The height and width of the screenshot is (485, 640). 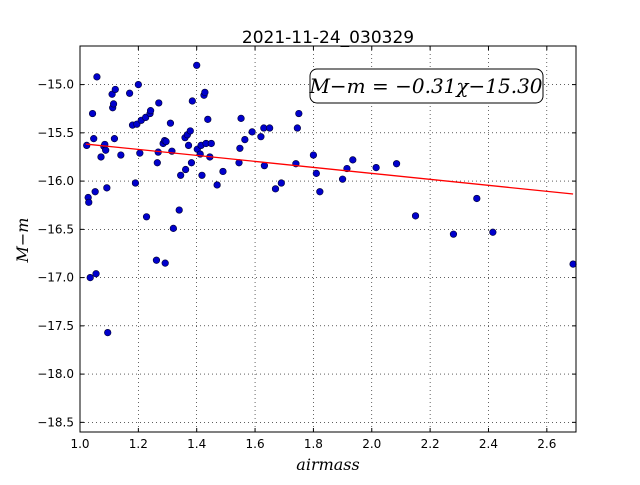 I want to click on x-axis-label: airmass, so click(x=327, y=464).